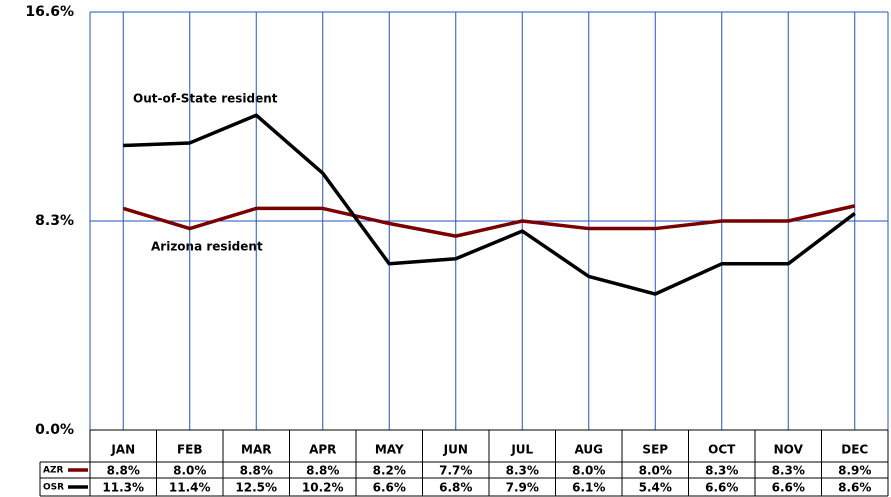  I want to click on data-label: 8.6%, so click(854, 488).